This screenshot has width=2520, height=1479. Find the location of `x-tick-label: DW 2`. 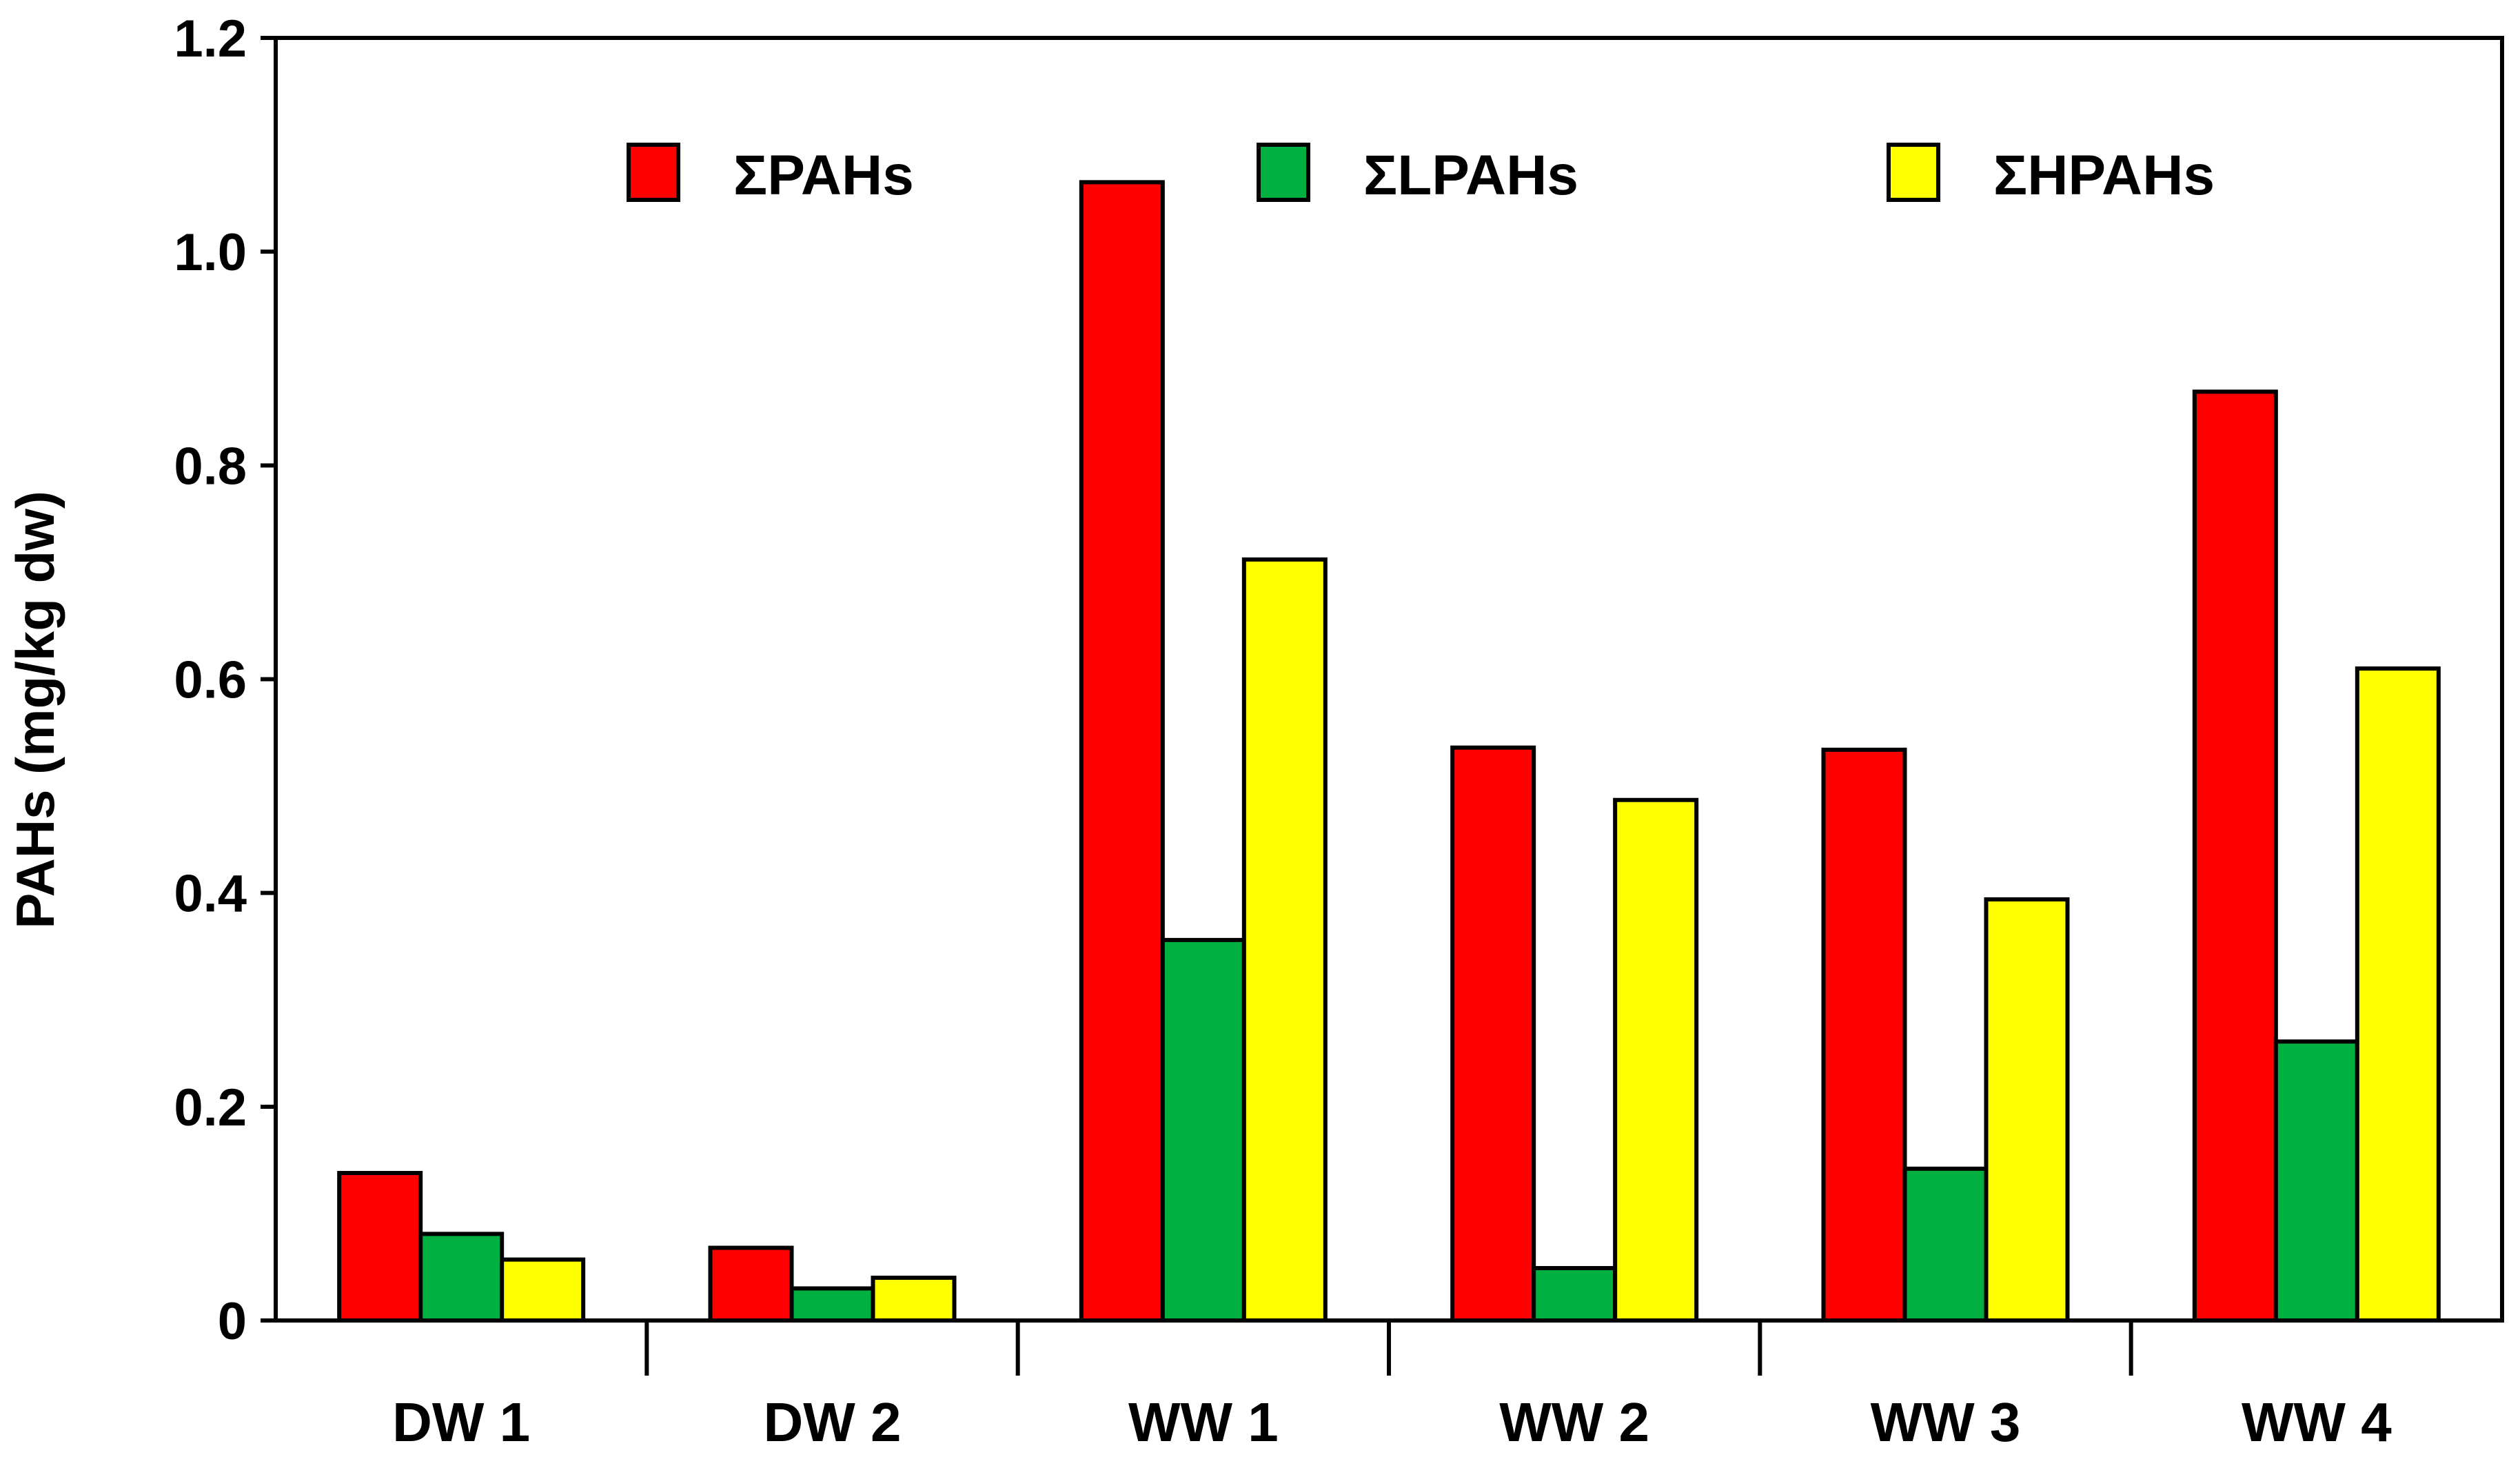

x-tick-label: DW 2 is located at coordinates (833, 1422).